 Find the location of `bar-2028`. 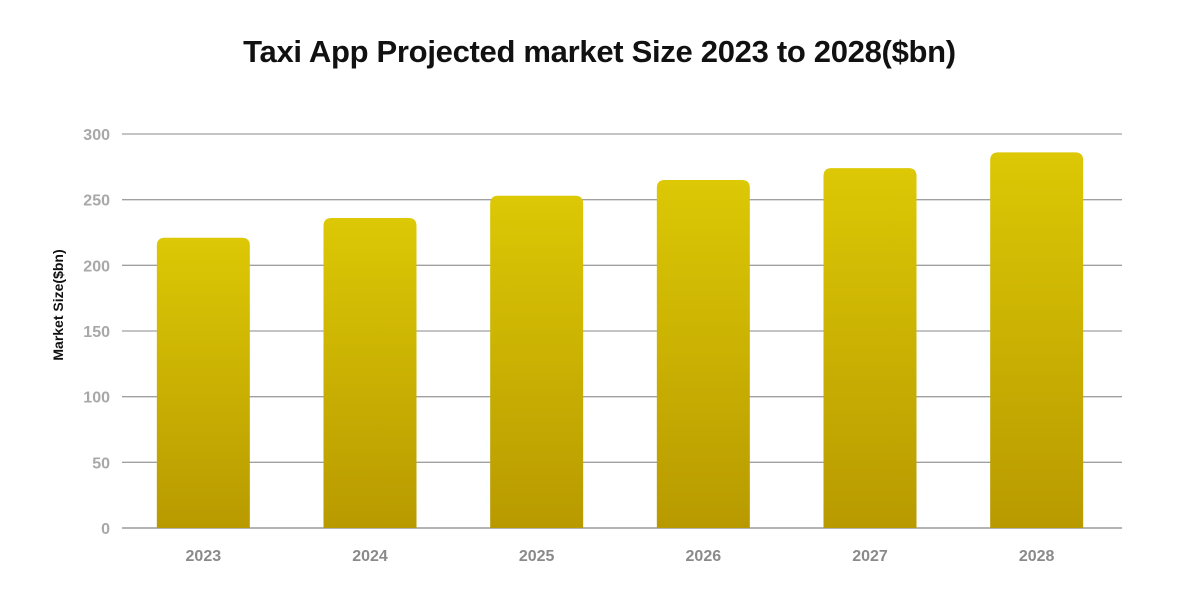

bar-2028 is located at coordinates (1037, 340).